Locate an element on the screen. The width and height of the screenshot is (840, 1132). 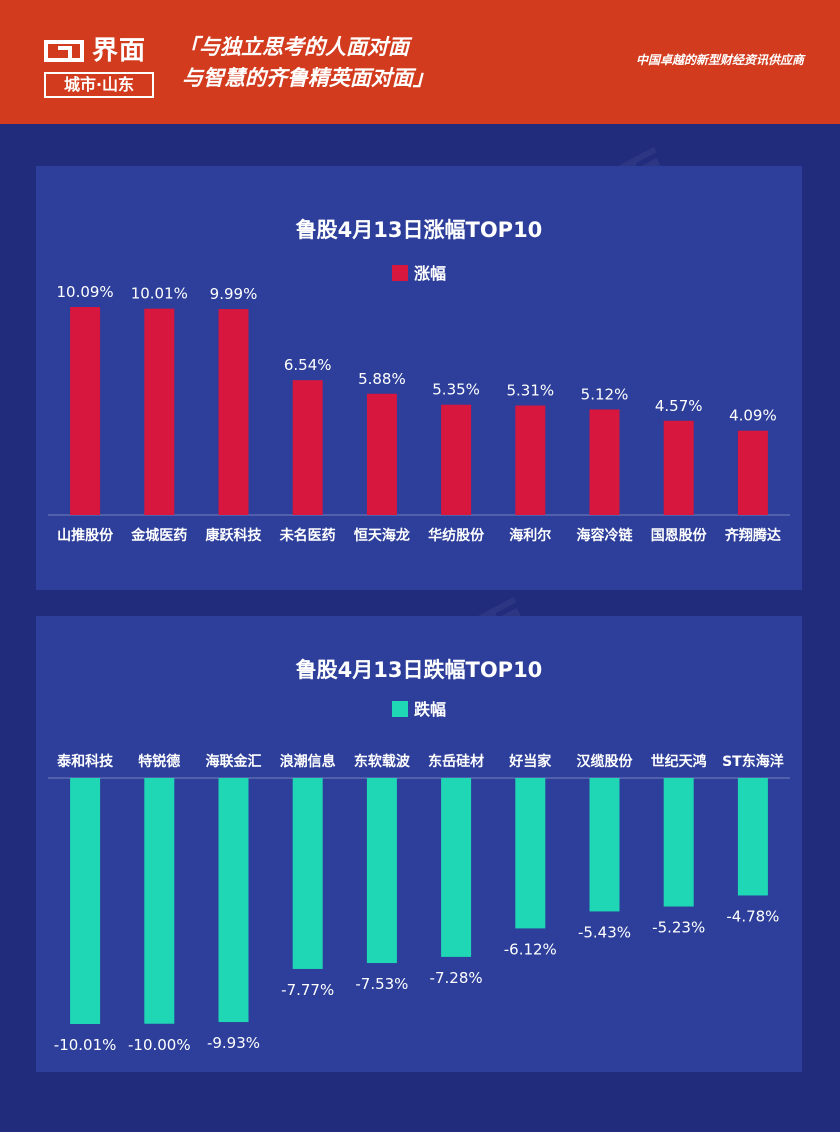
gain-value-label: 5.35% is located at coordinates (456, 390).